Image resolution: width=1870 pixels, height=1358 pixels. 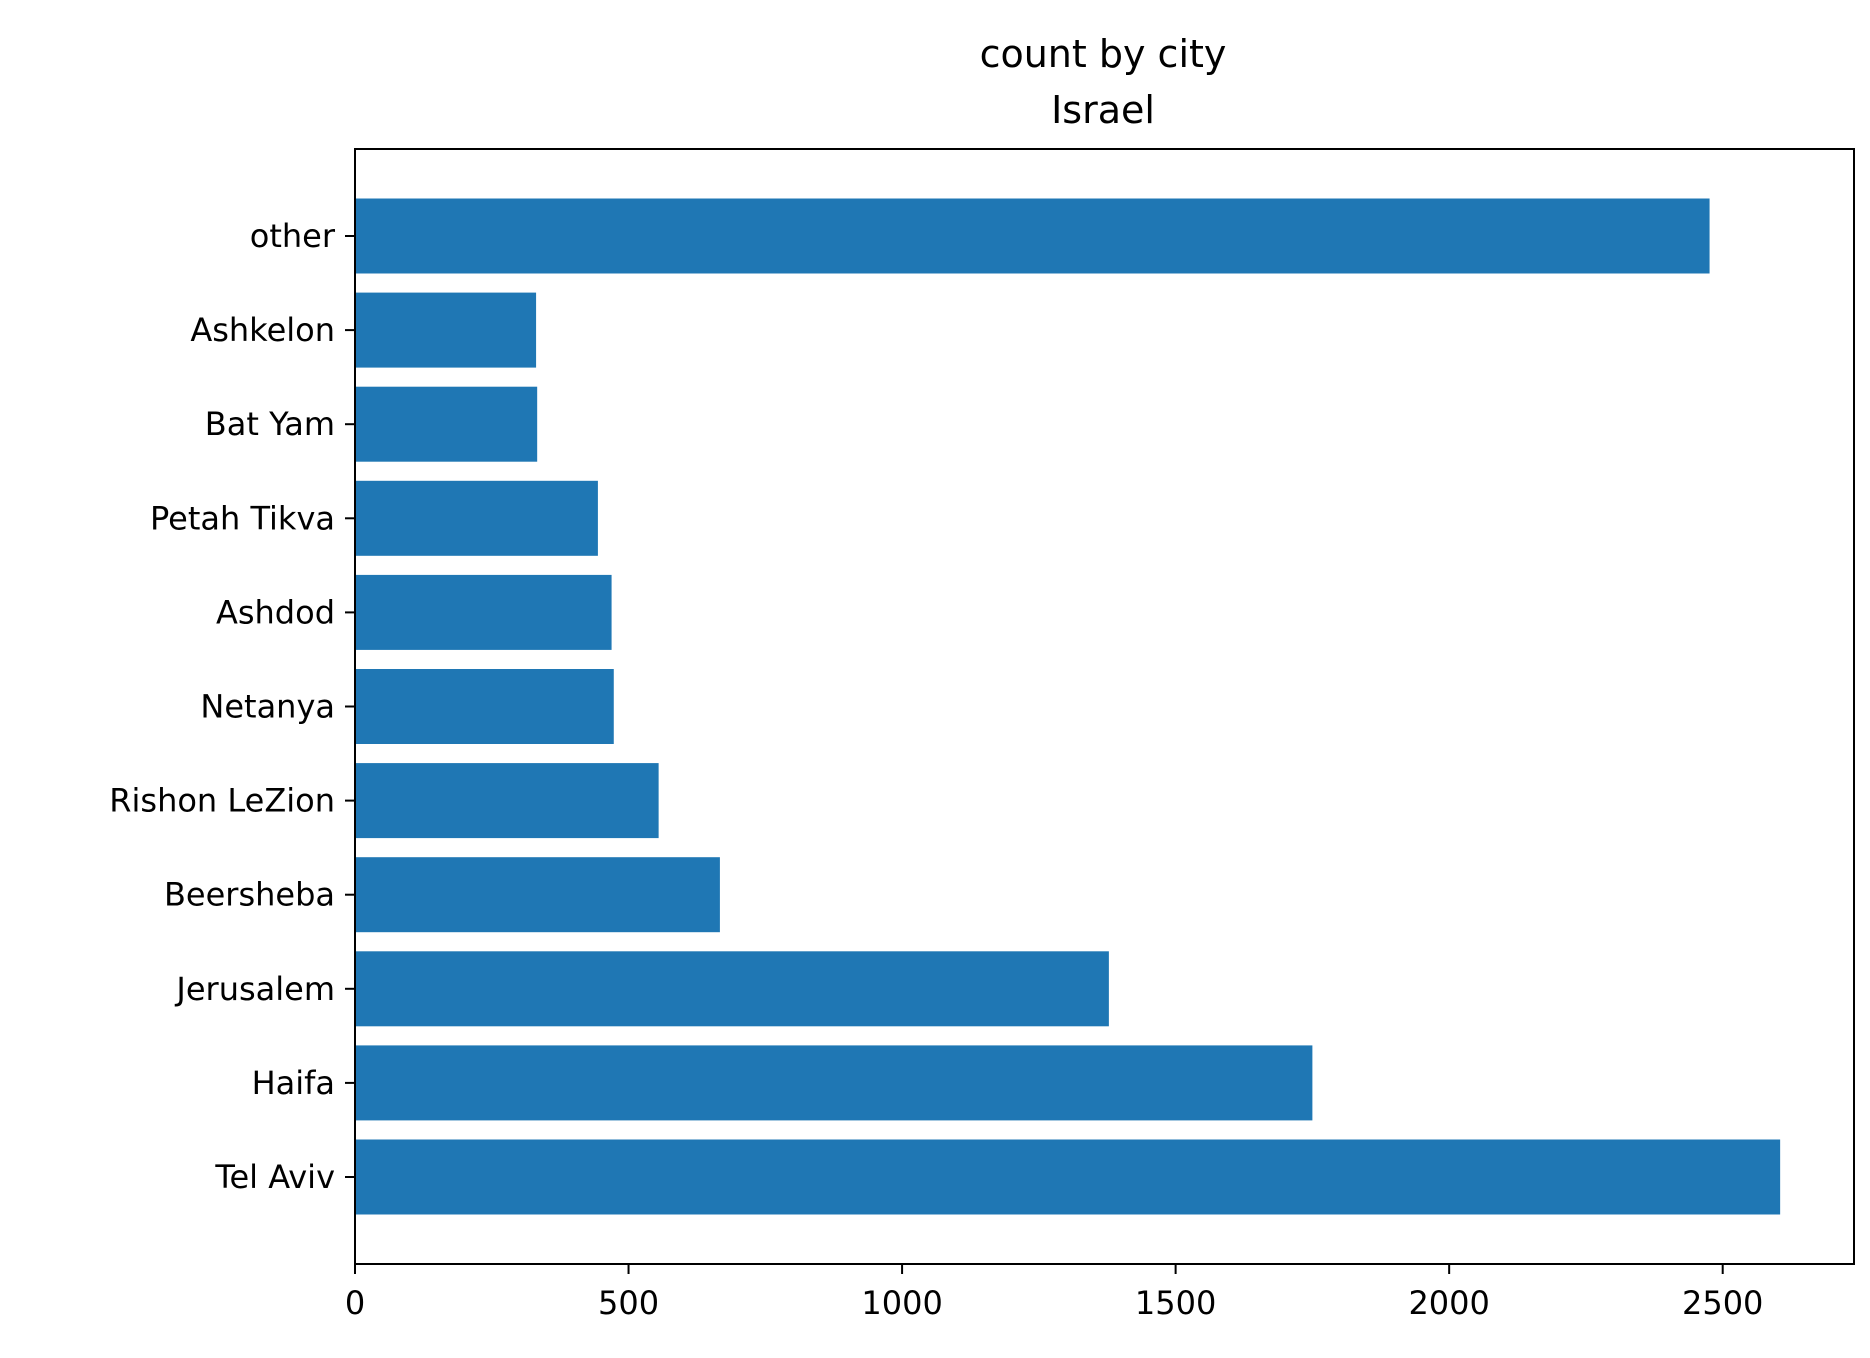 I want to click on bar-petah-tikva, so click(x=476, y=518).